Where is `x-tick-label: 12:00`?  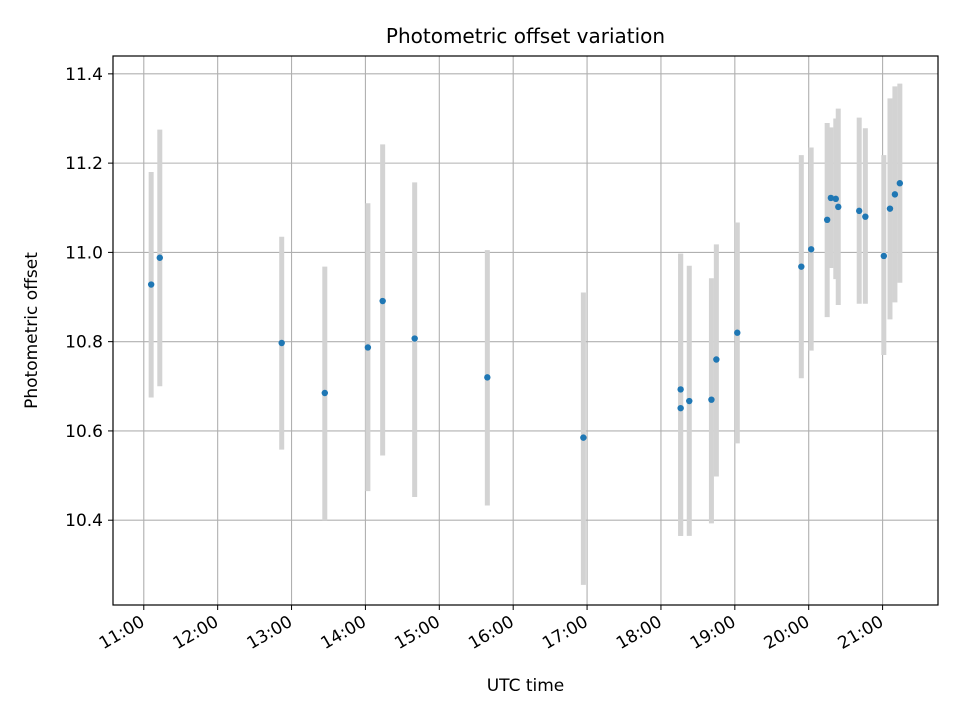
x-tick-label: 12:00 is located at coordinates (196, 633).